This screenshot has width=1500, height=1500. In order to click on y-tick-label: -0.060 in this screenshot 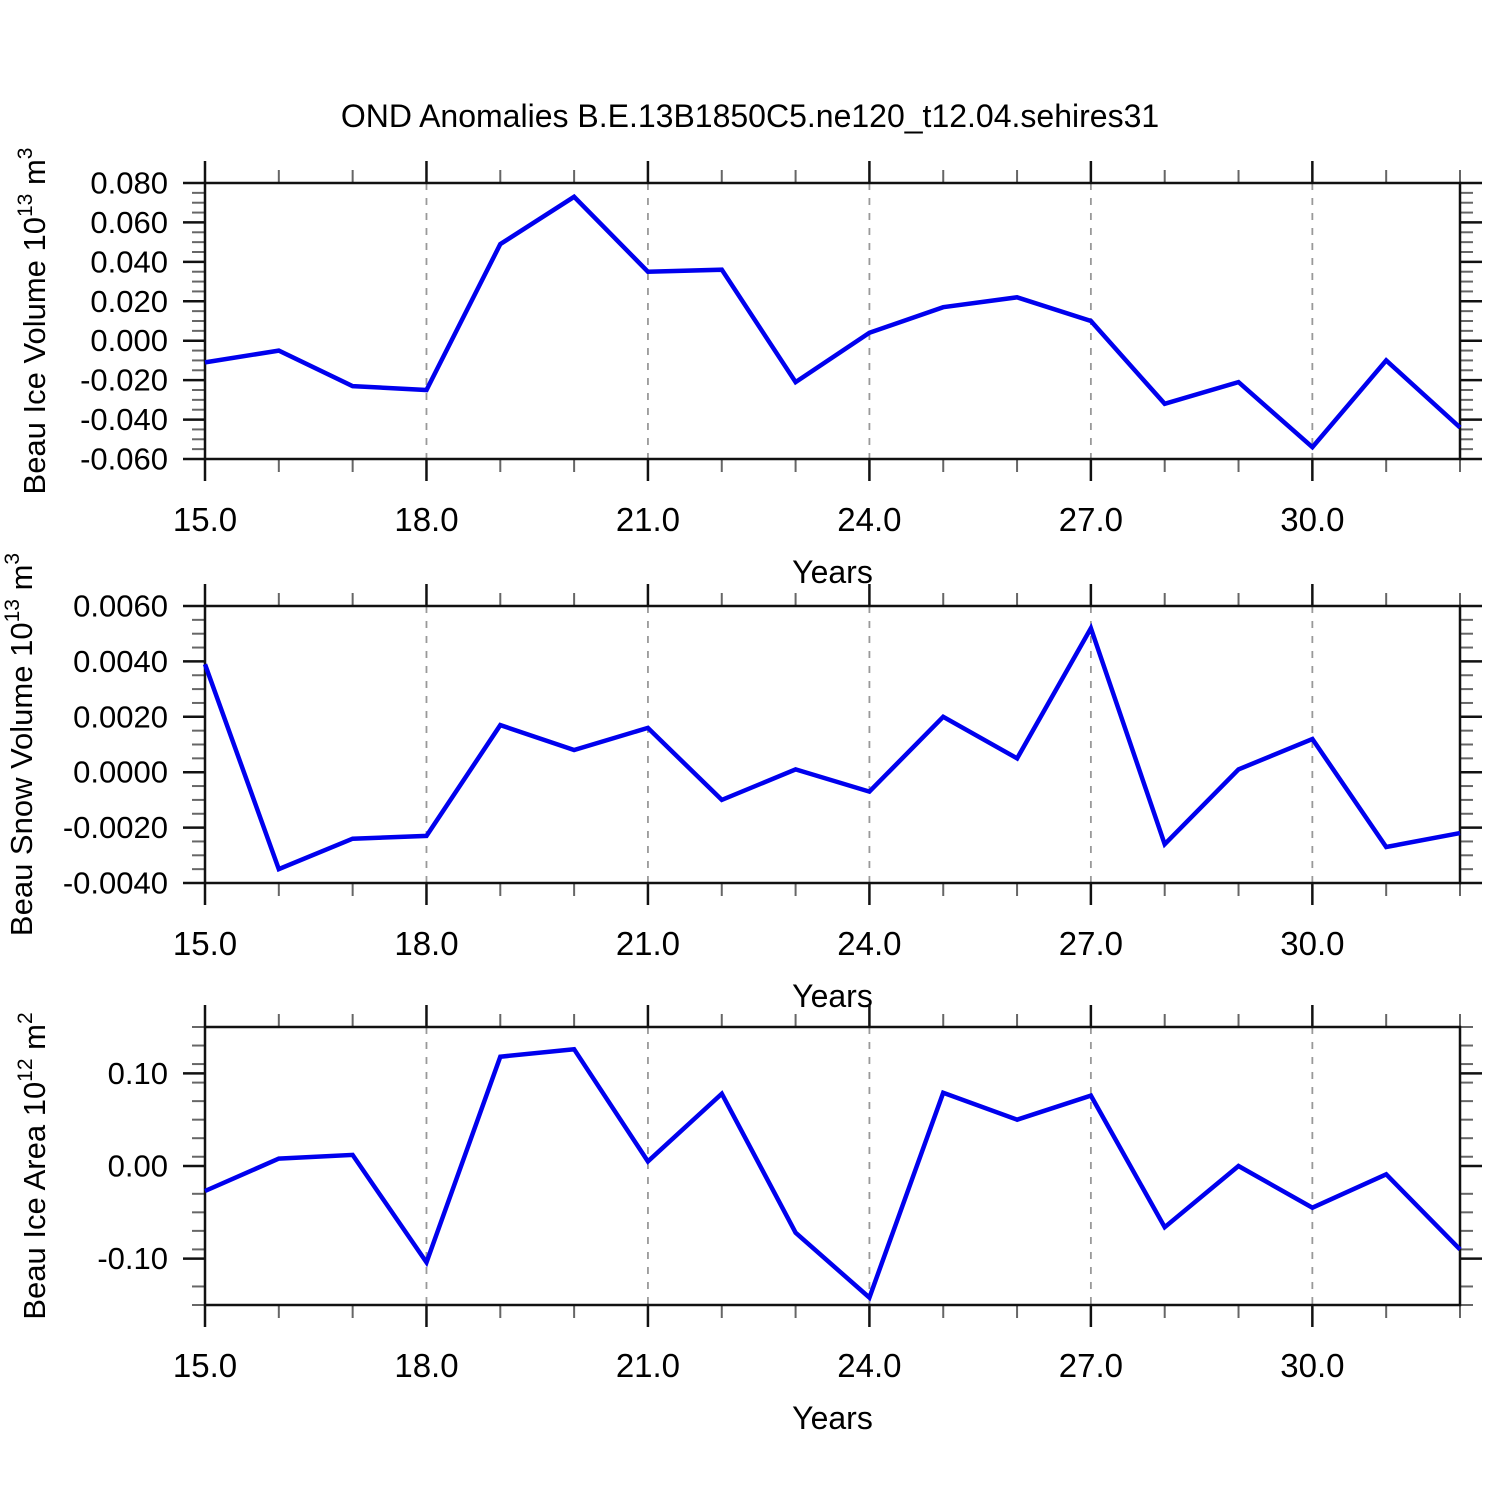, I will do `click(124, 459)`.